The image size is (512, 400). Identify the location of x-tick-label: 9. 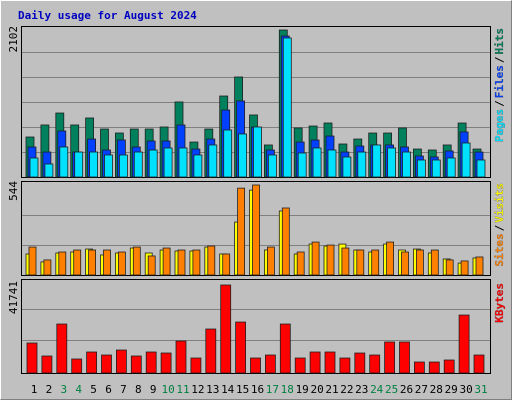
(153, 389).